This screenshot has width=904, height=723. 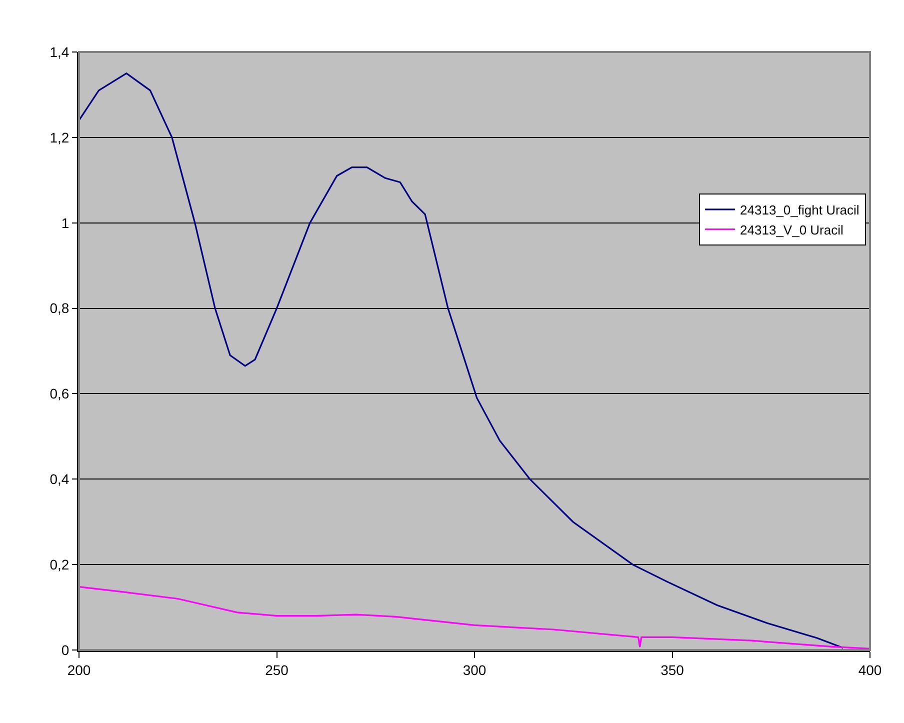 I want to click on x-tick-label: 250, so click(x=277, y=670).